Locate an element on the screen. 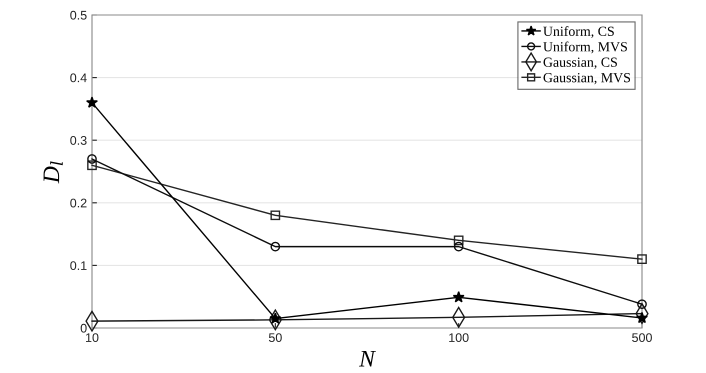  legend-label: Gaussian, MVS is located at coordinates (586, 78).